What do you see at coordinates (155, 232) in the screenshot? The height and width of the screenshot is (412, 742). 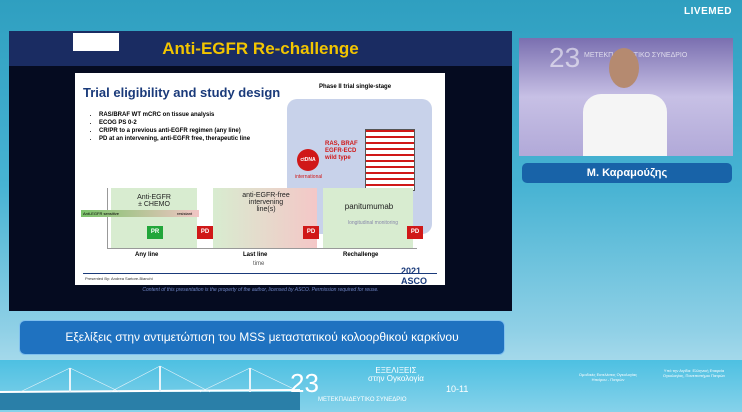 I see `pr-badge: PR` at bounding box center [155, 232].